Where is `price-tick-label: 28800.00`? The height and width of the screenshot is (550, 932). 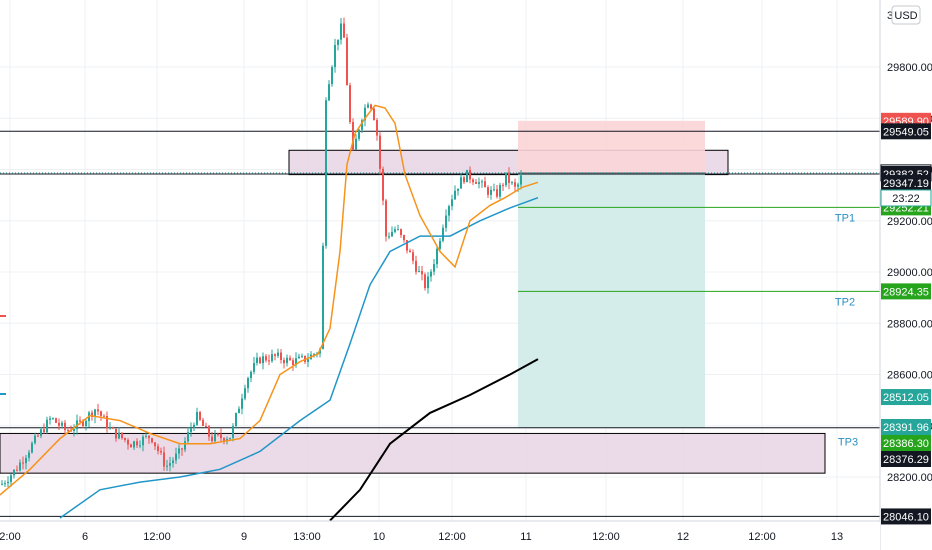
price-tick-label: 28800.00 is located at coordinates (909, 324).